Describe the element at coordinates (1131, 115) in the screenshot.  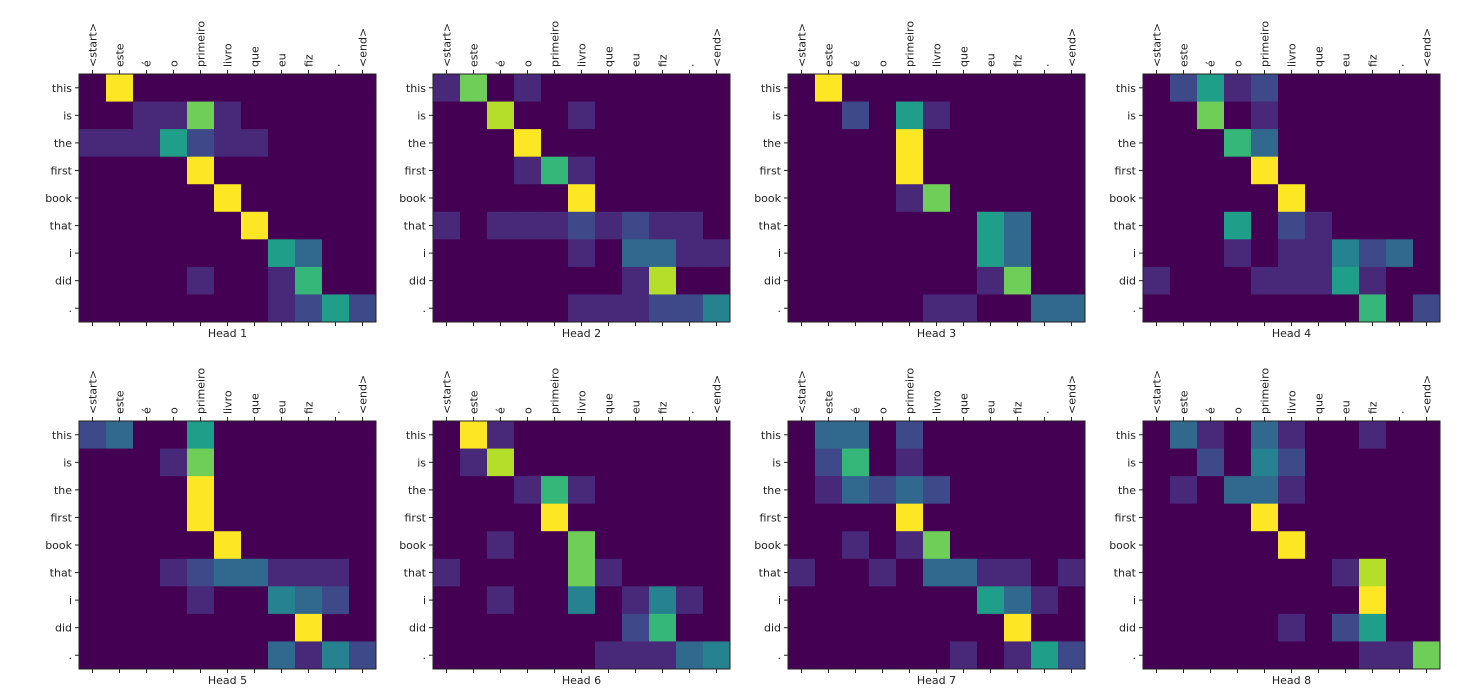
I see `y-tick-label: is` at that location.